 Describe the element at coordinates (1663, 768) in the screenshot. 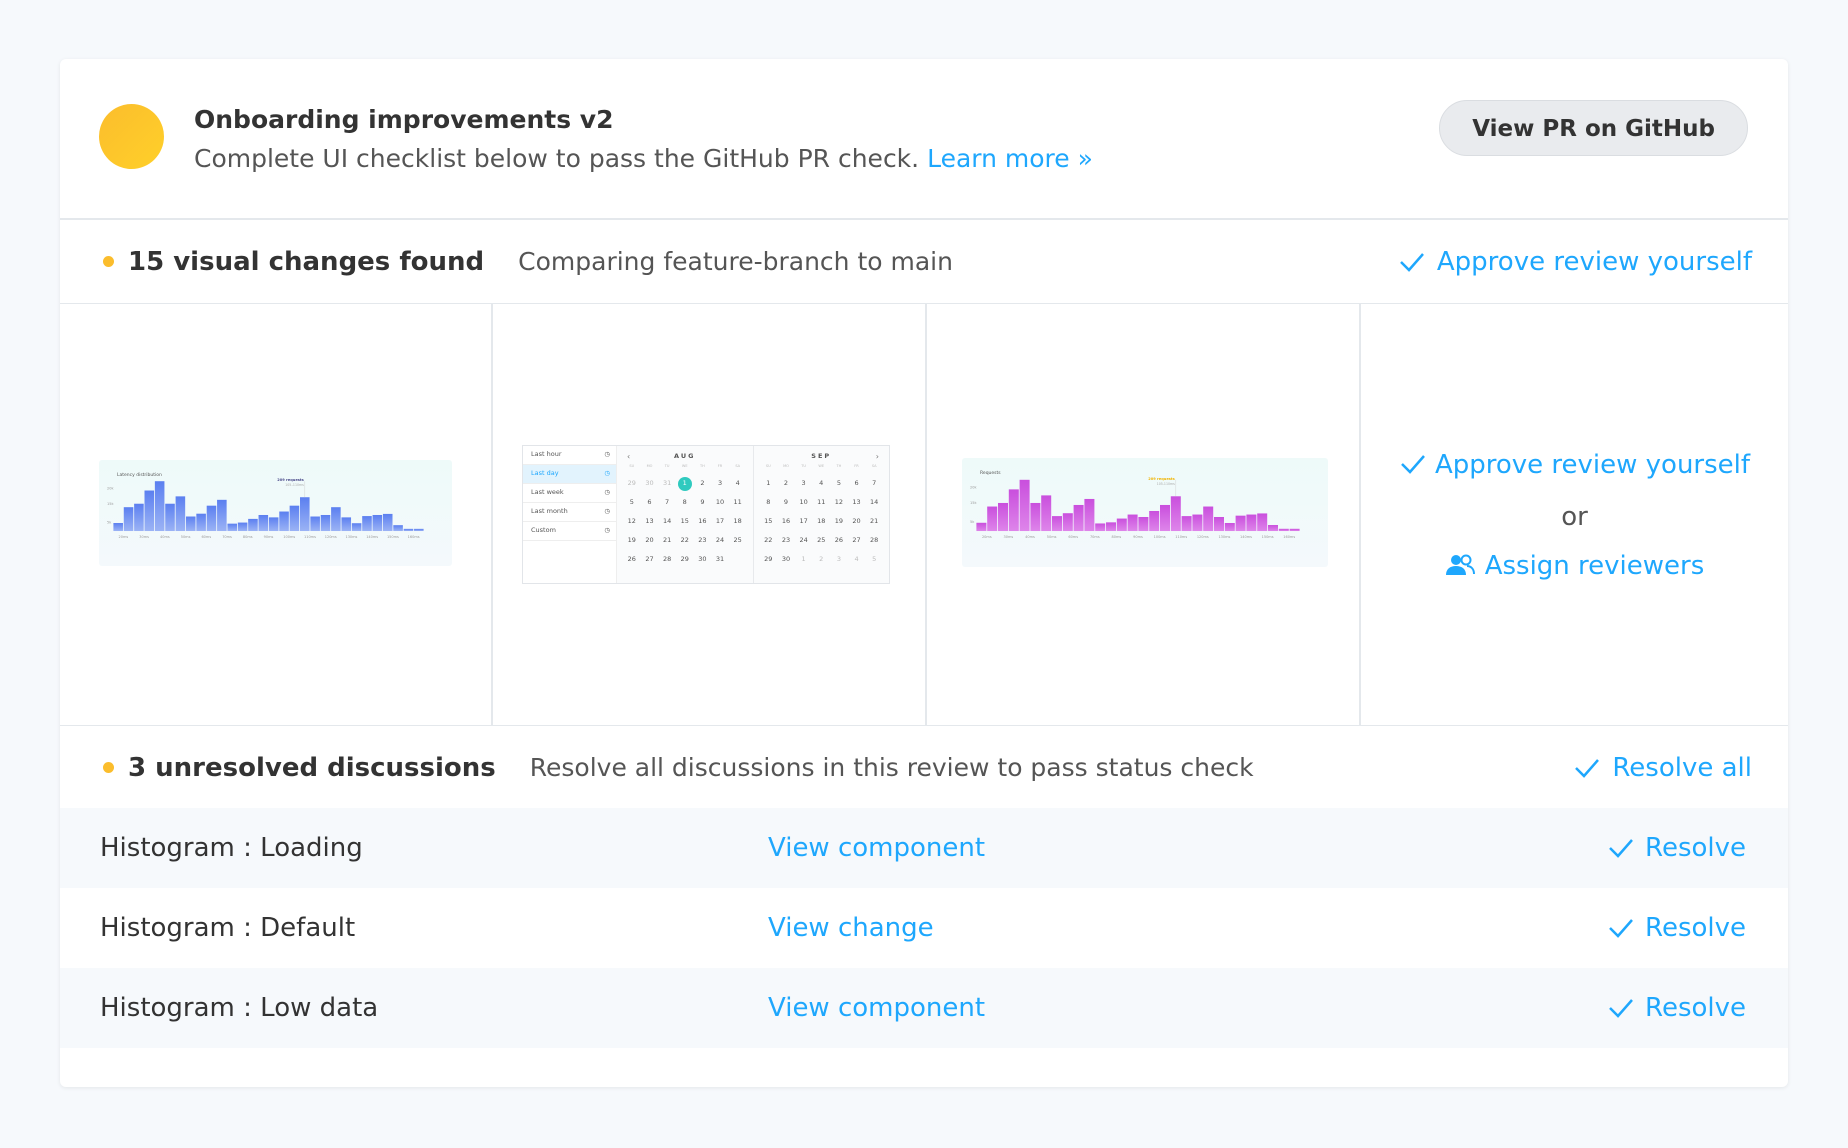

I see `resolve-all-button: Resolve all` at that location.